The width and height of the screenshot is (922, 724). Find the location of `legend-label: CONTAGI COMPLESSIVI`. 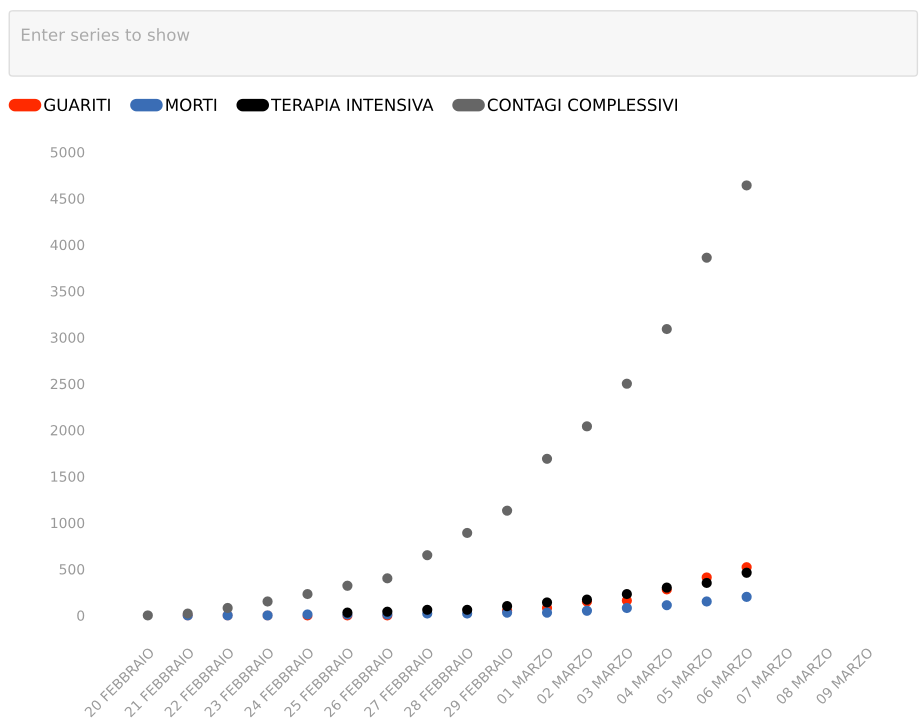

legend-label: CONTAGI COMPLESSIVI is located at coordinates (583, 105).